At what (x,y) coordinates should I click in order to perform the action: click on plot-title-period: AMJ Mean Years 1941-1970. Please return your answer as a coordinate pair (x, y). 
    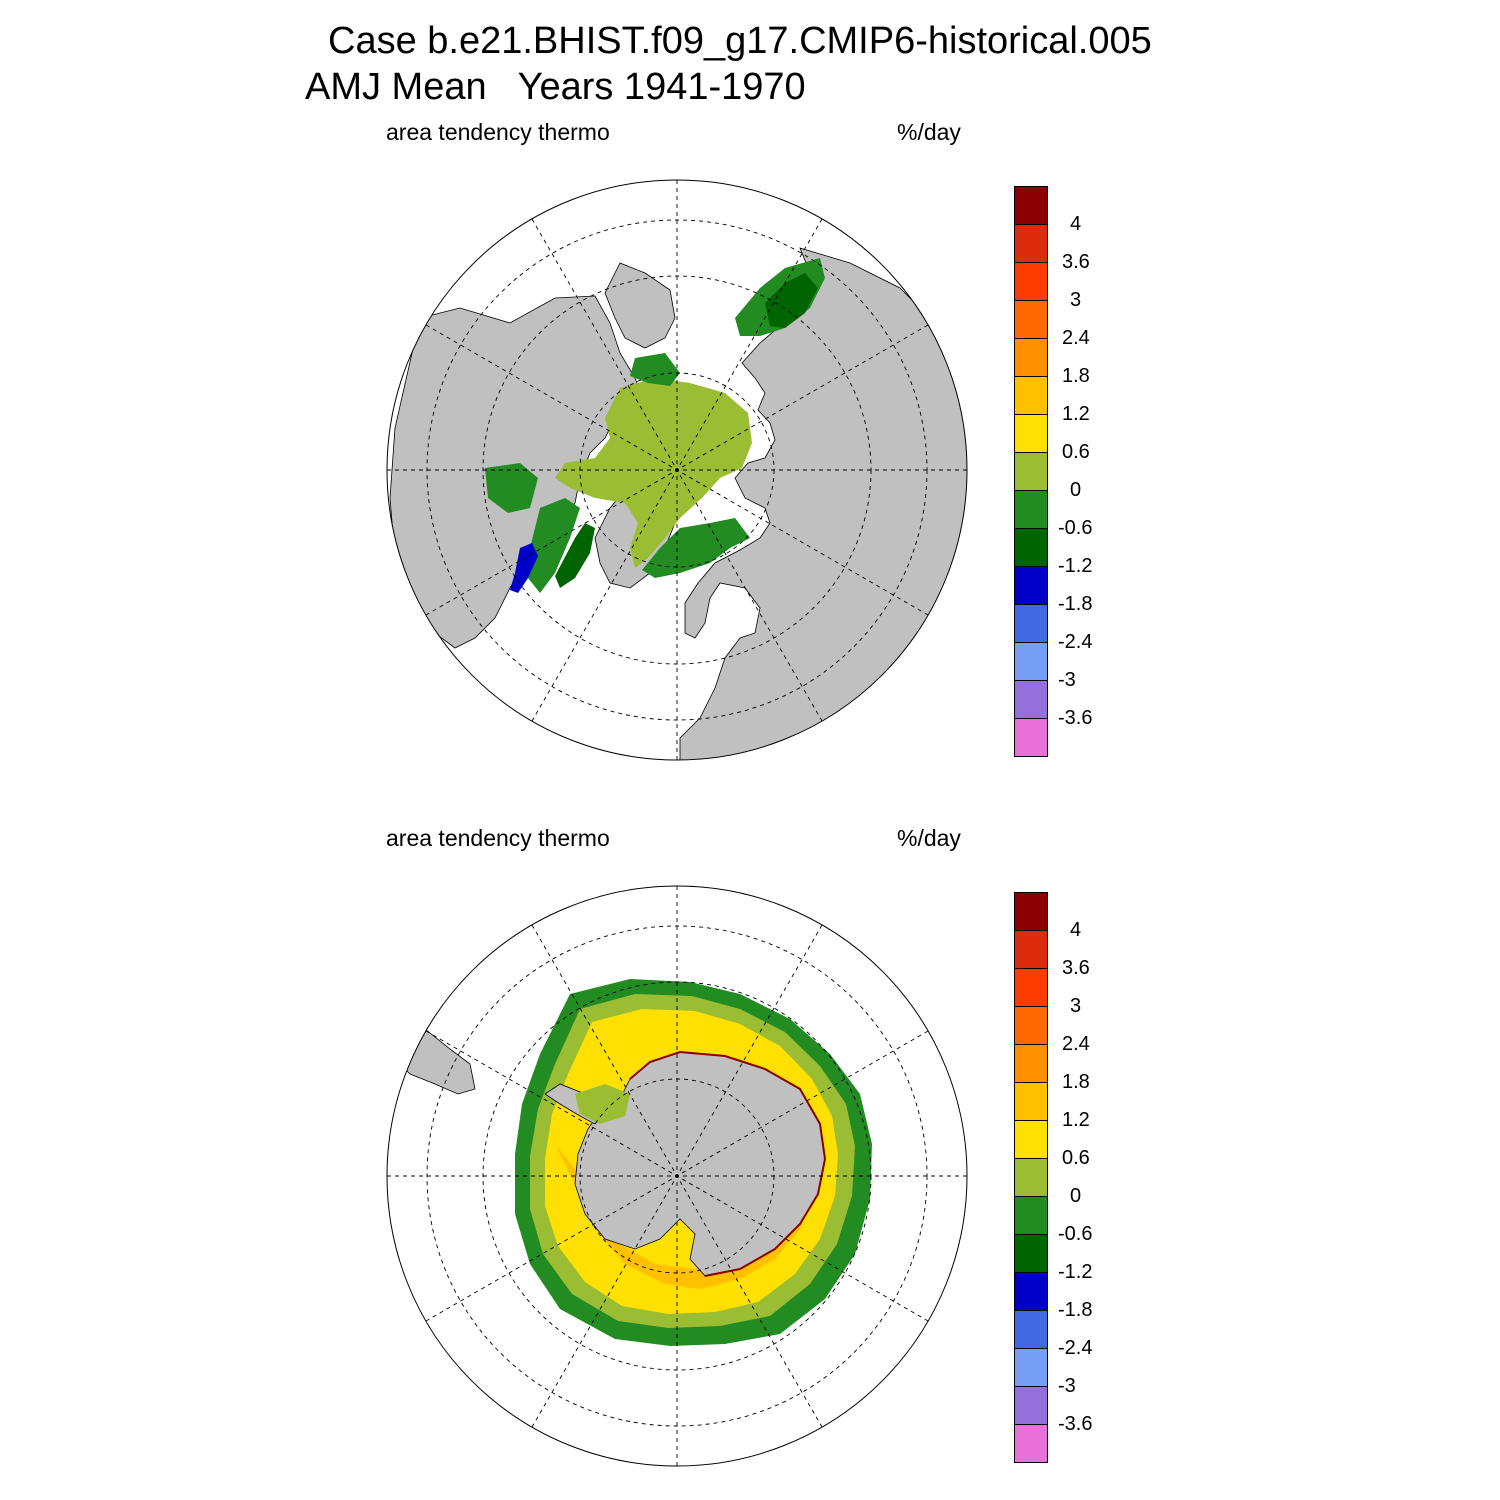
    Looking at the image, I should click on (555, 87).